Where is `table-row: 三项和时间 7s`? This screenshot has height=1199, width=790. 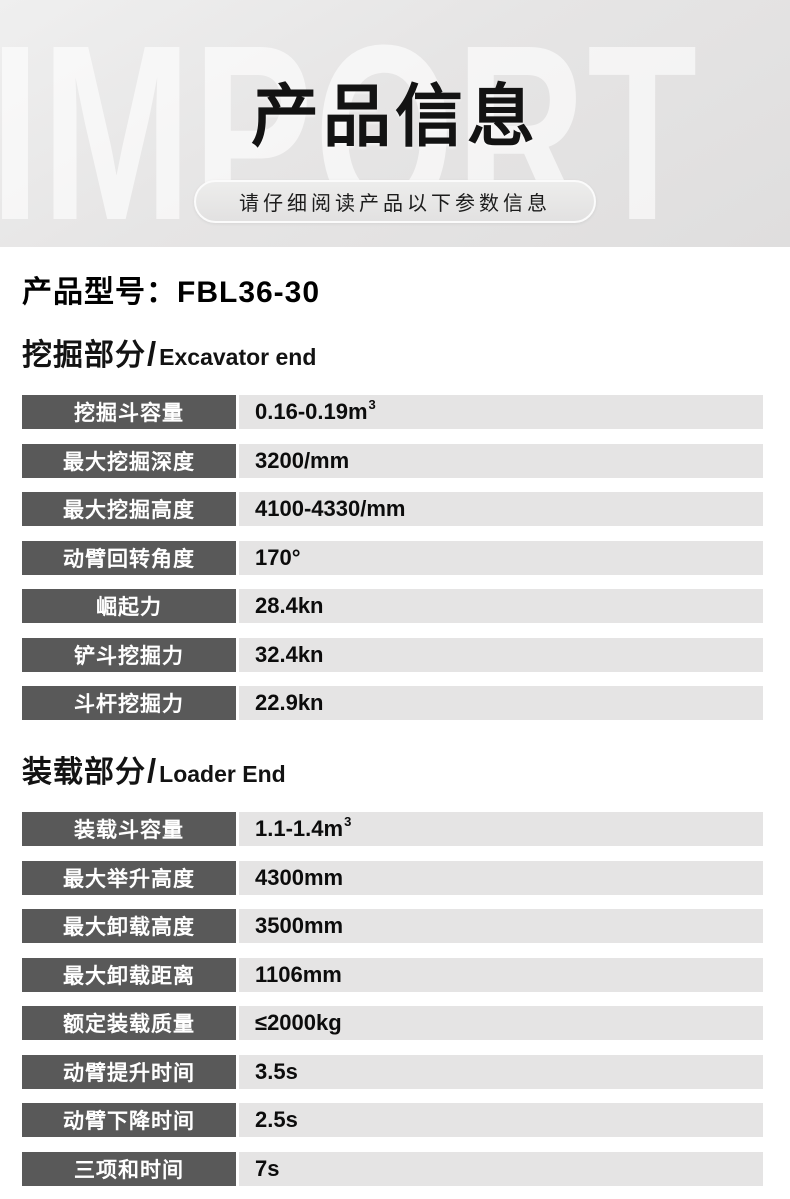
table-row: 三项和时间 7s is located at coordinates (392, 1168).